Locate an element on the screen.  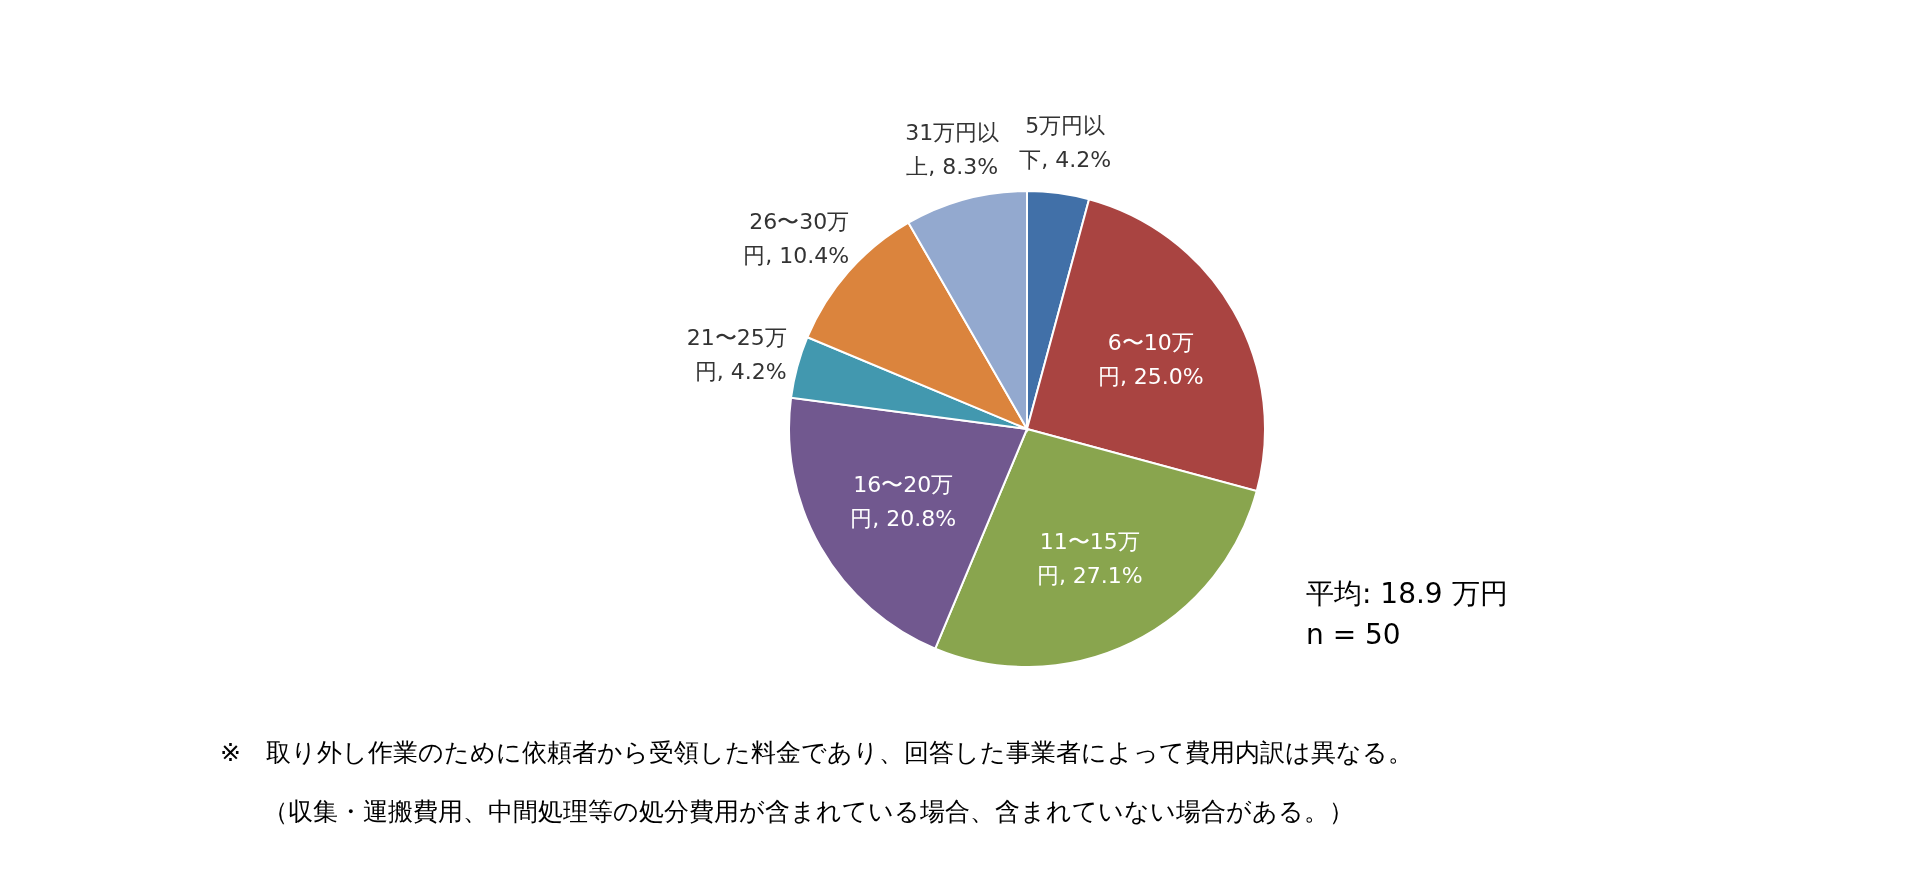
text: （収集・運搬費用、中間処理等の処分費用が含まれている場合、含まれていない場合がある。） is located at coordinates (808, 811).